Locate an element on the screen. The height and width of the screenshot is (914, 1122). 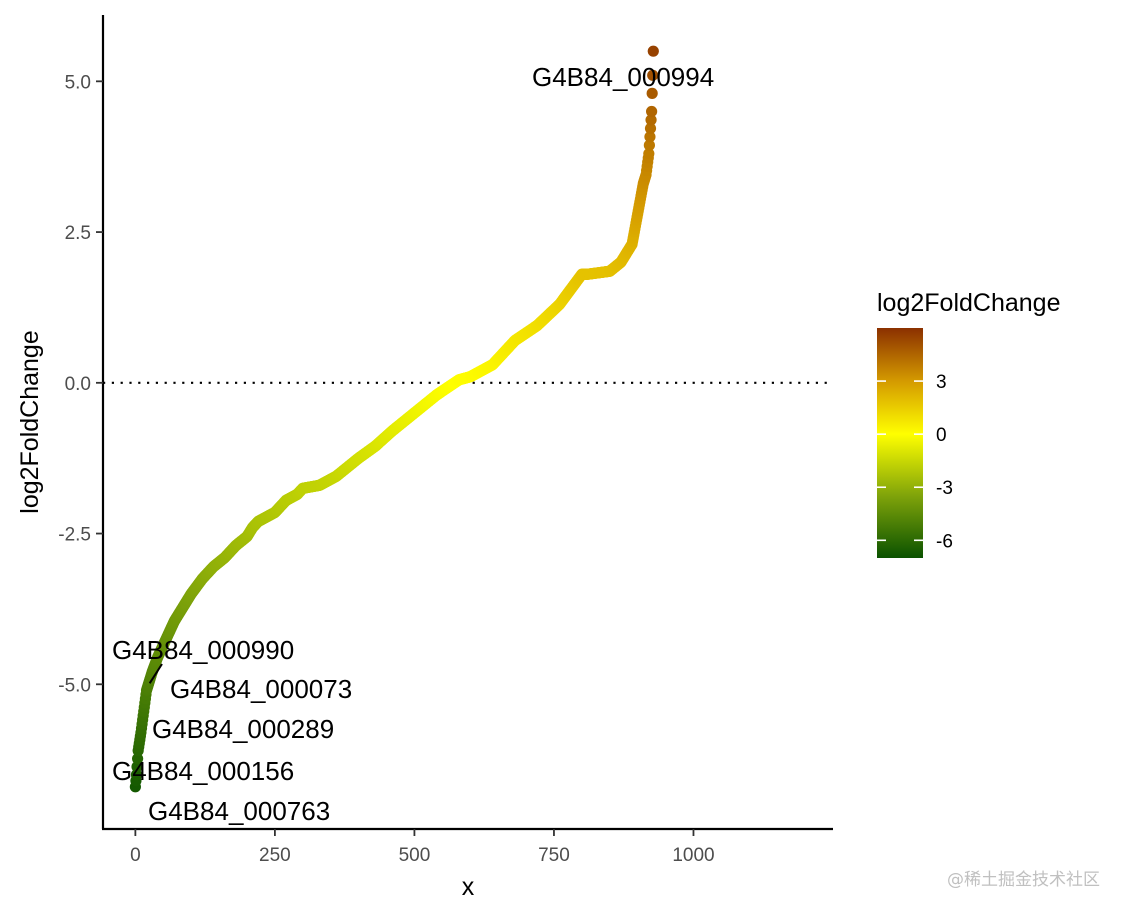
watermark: @稀土掘金技术社区 is located at coordinates (1023, 880).